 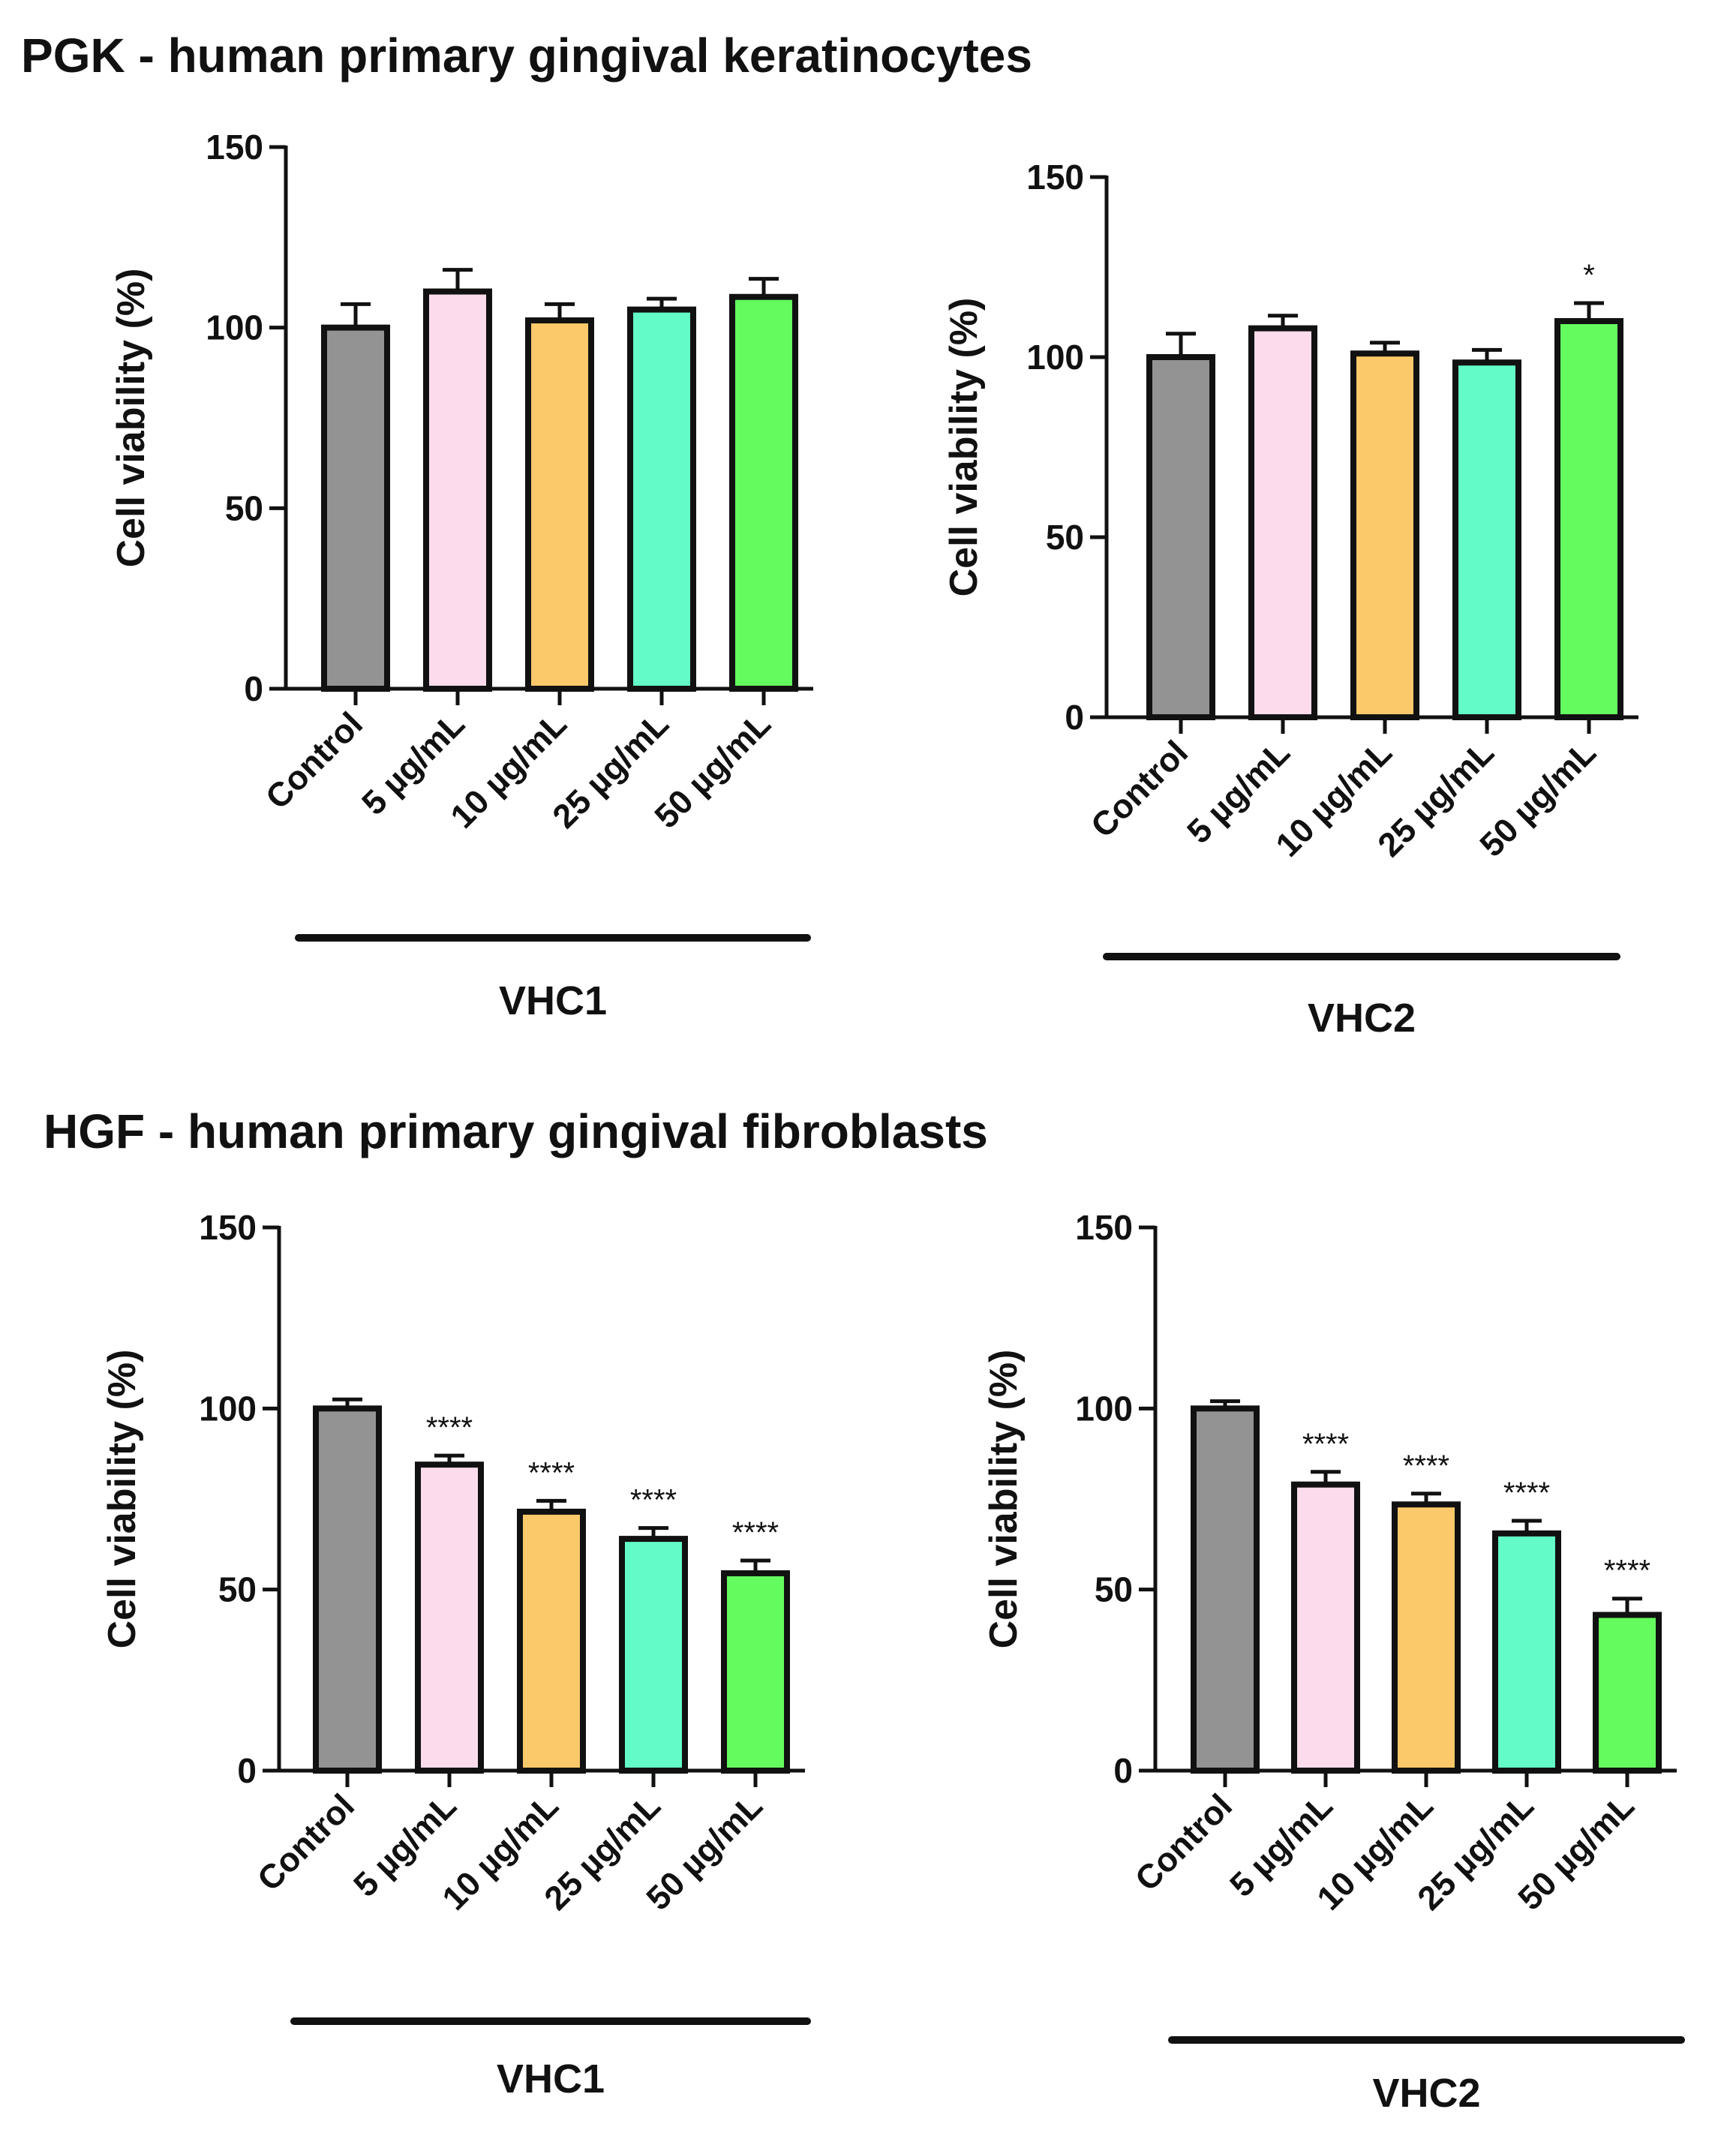 What do you see at coordinates (1589, 275) in the screenshot?
I see `significance-marker: *` at bounding box center [1589, 275].